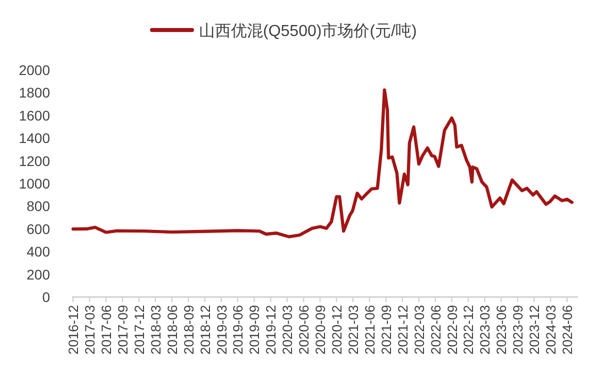  Describe the element at coordinates (337, 330) in the screenshot. I see `x-tick-label: 2020-12` at that location.